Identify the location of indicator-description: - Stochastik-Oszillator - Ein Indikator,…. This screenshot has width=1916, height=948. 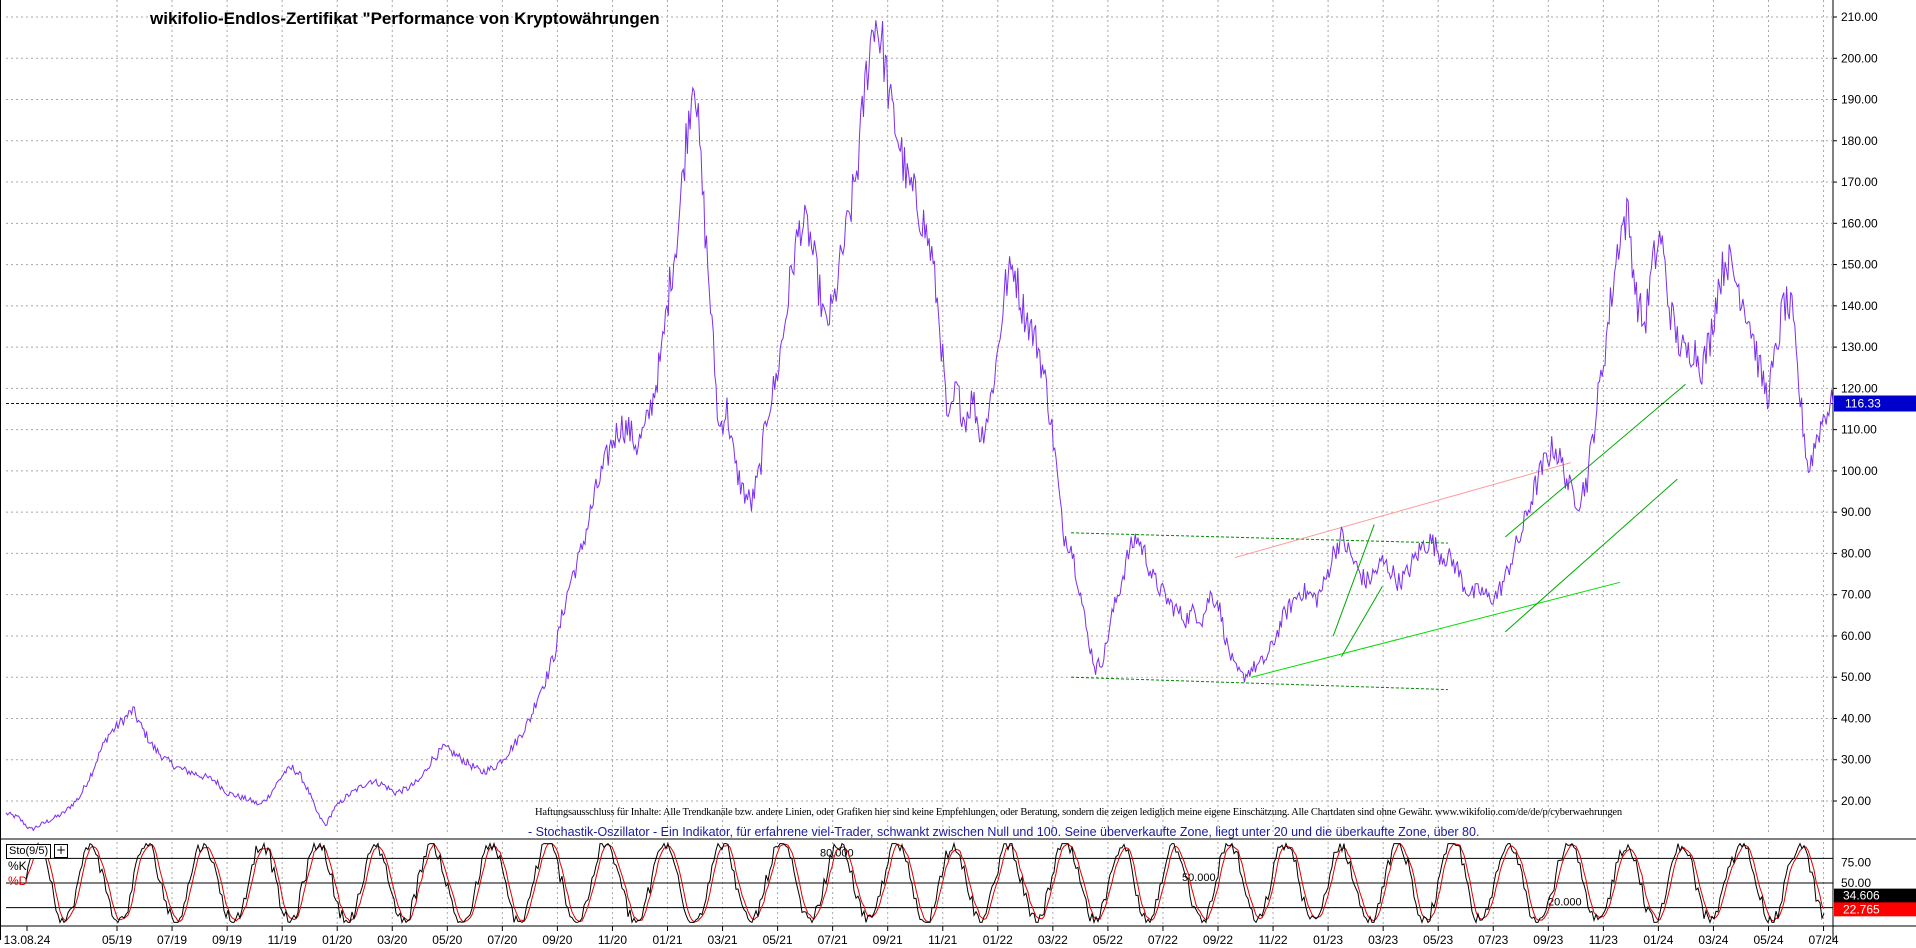
(1004, 832).